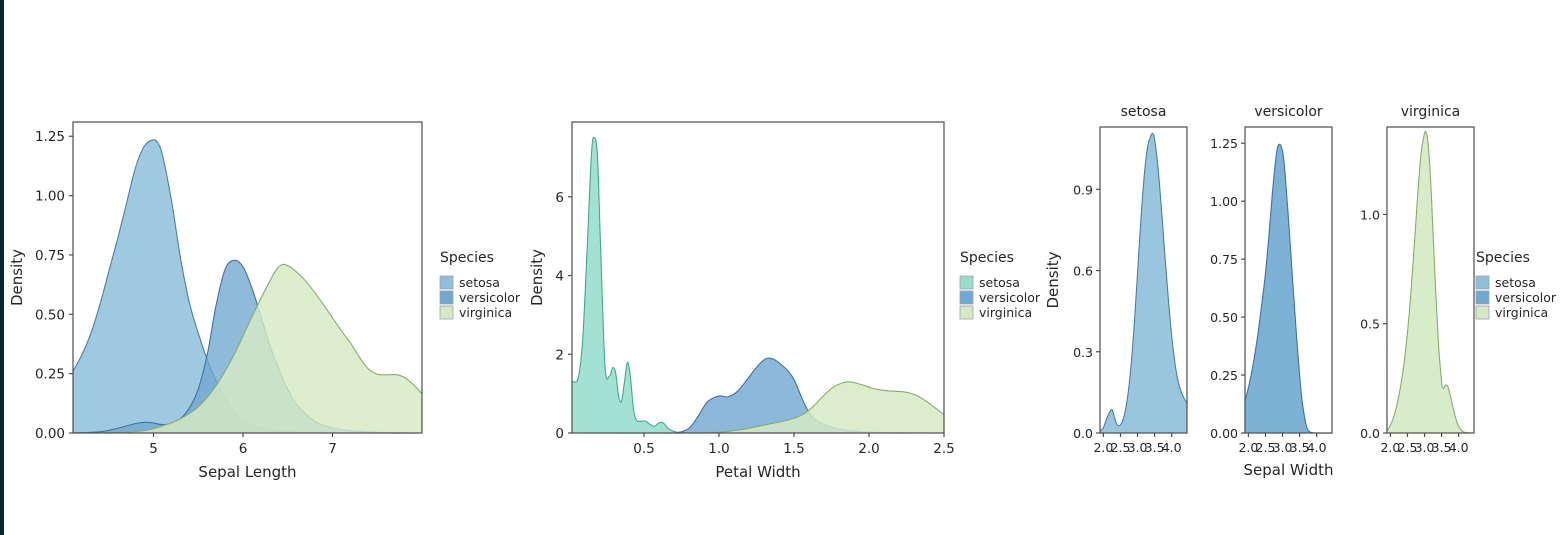  I want to click on ytick-label: 6, so click(559, 198).